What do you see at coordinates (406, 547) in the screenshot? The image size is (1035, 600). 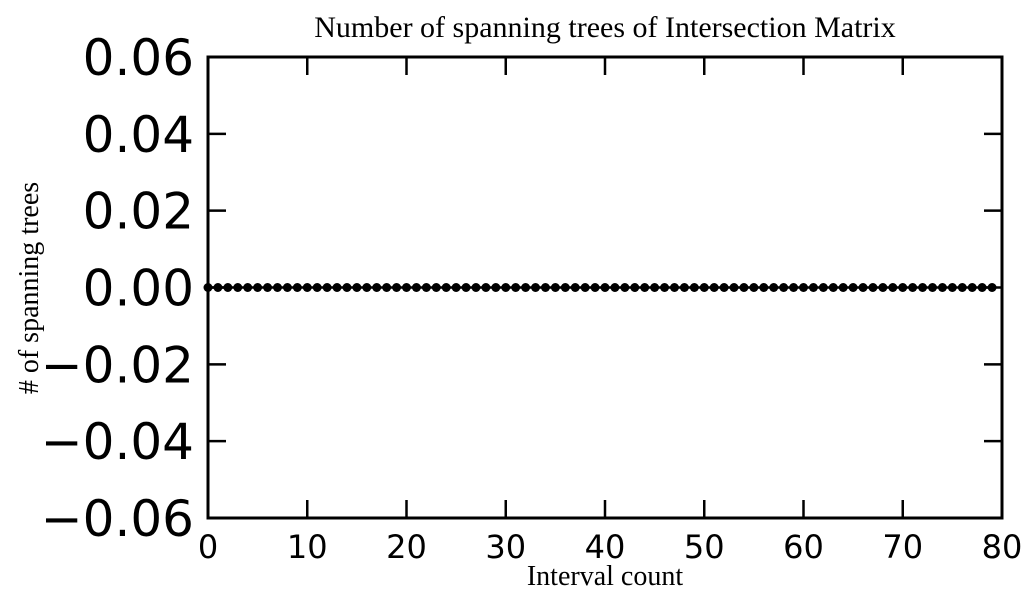 I see `xtick-label: 20` at bounding box center [406, 547].